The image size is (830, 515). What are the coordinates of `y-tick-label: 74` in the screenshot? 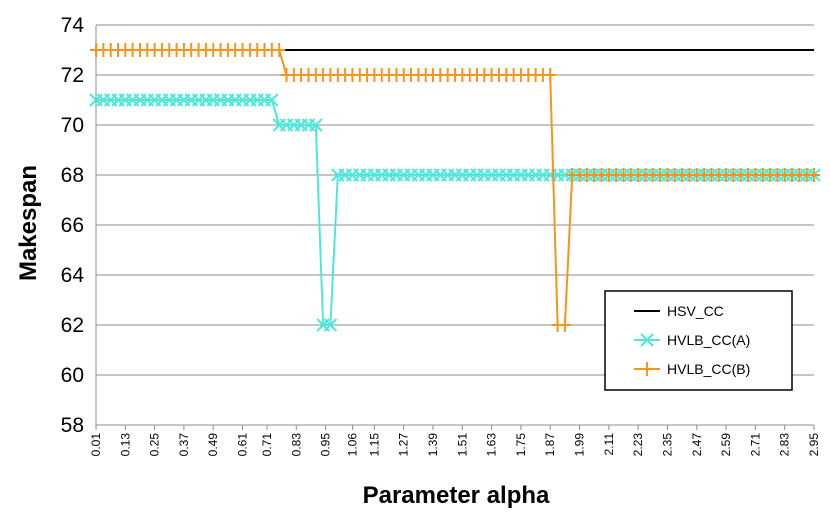 It's located at (73, 25).